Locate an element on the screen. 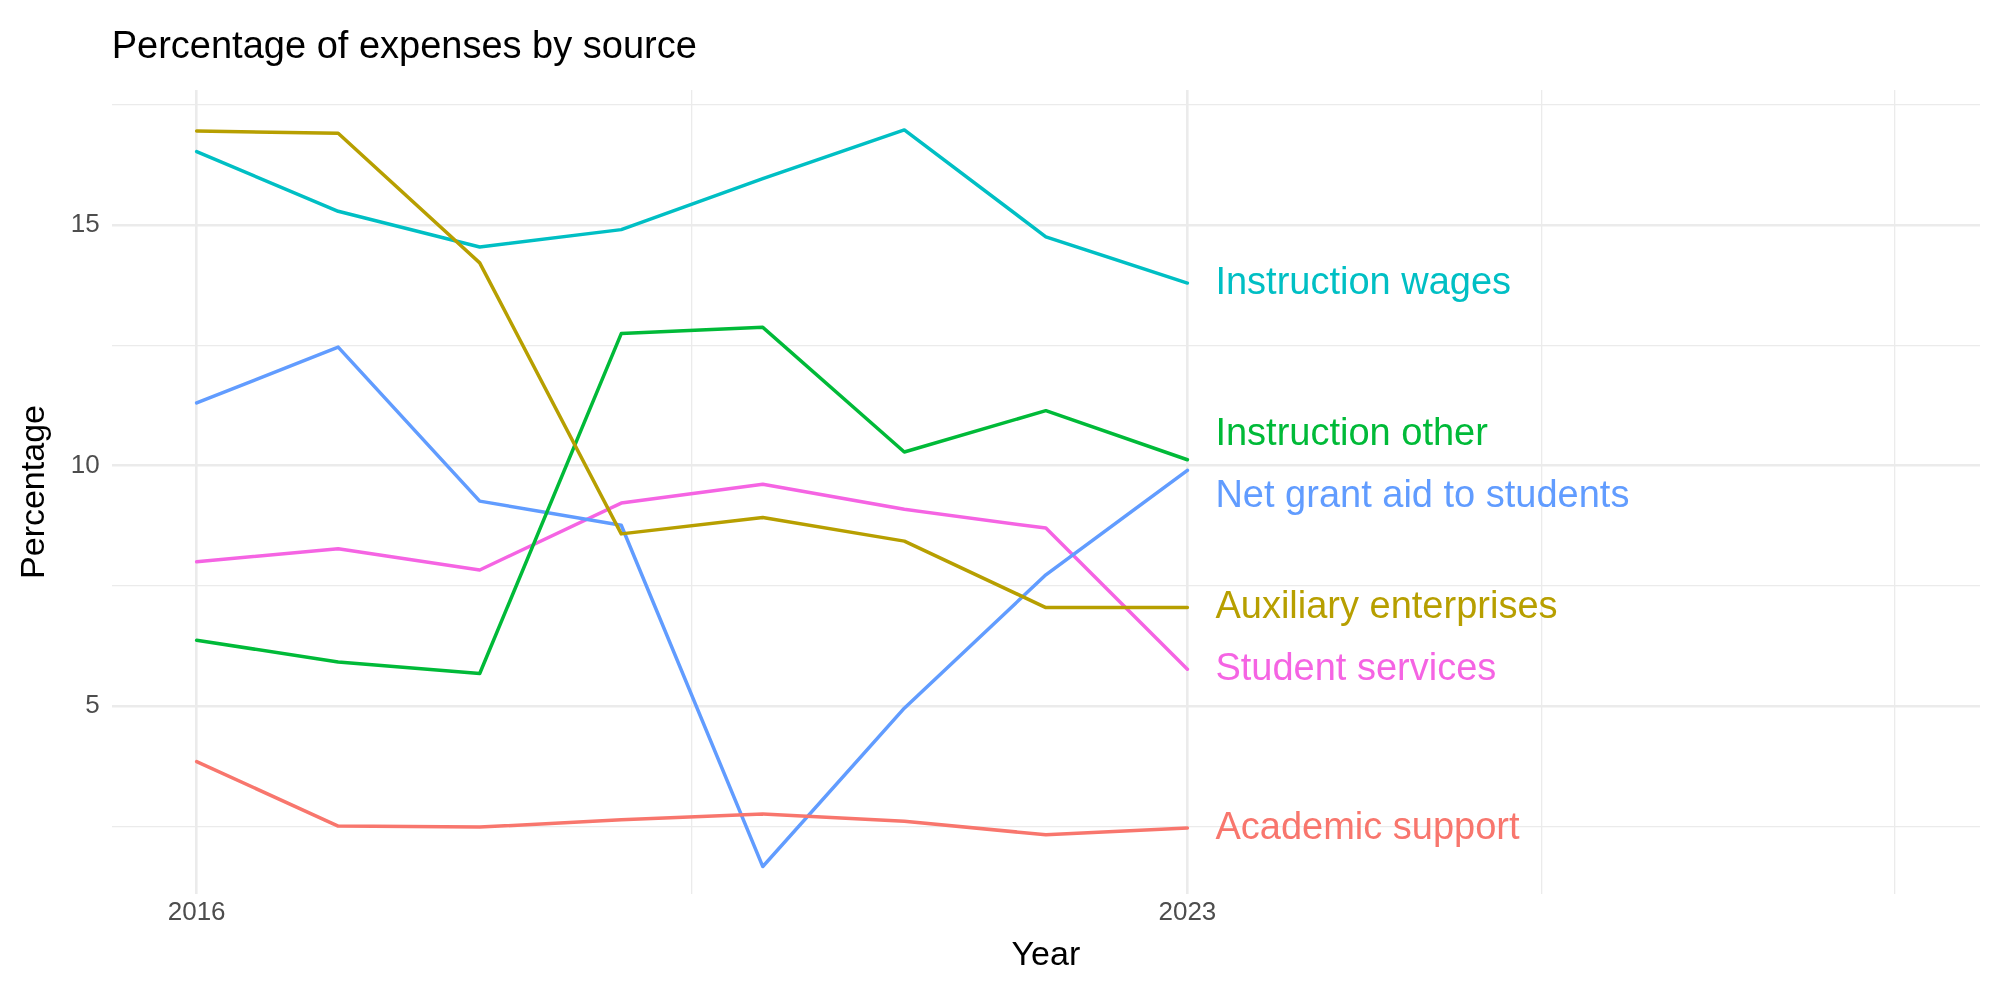 The width and height of the screenshot is (2000, 1000). series-label: Student services is located at coordinates (1356, 666).